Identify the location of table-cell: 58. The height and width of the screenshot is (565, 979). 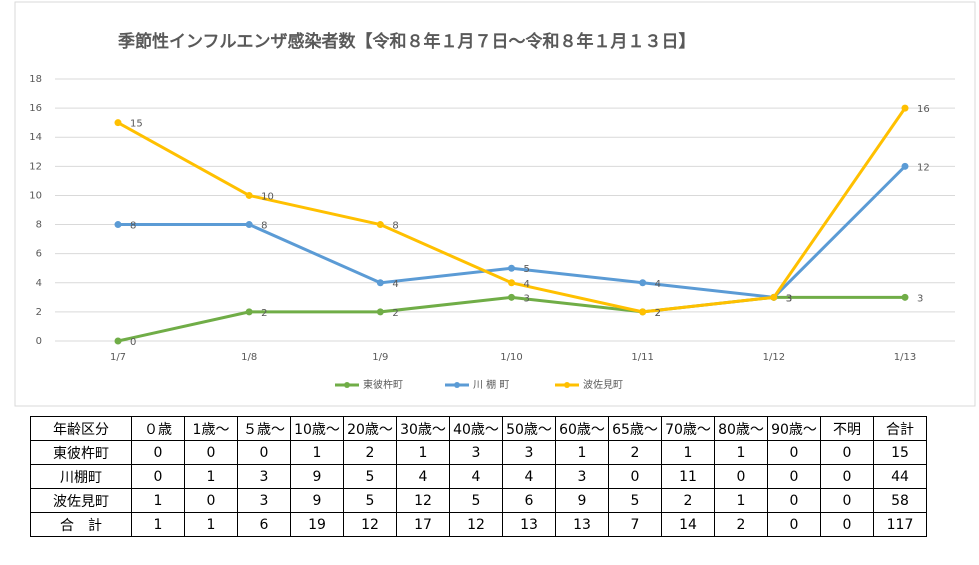
(900, 500).